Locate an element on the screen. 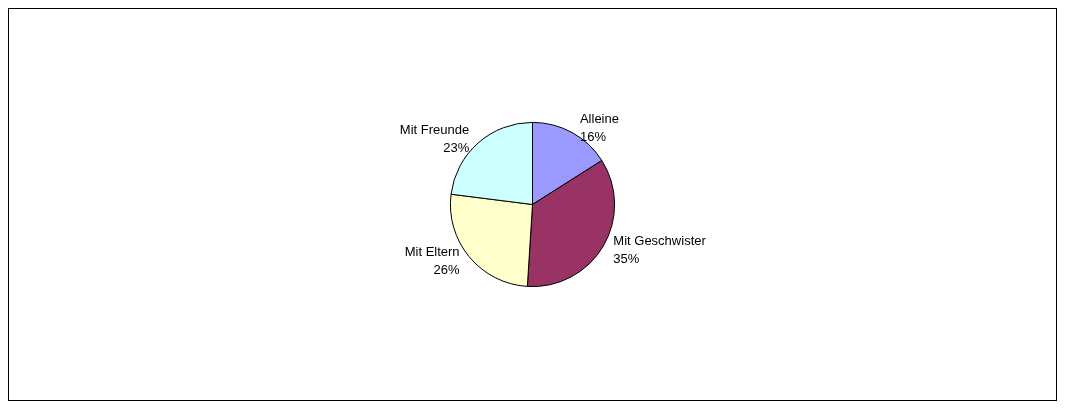 The width and height of the screenshot is (1065, 409). slice-label: Alleine is located at coordinates (599, 118).